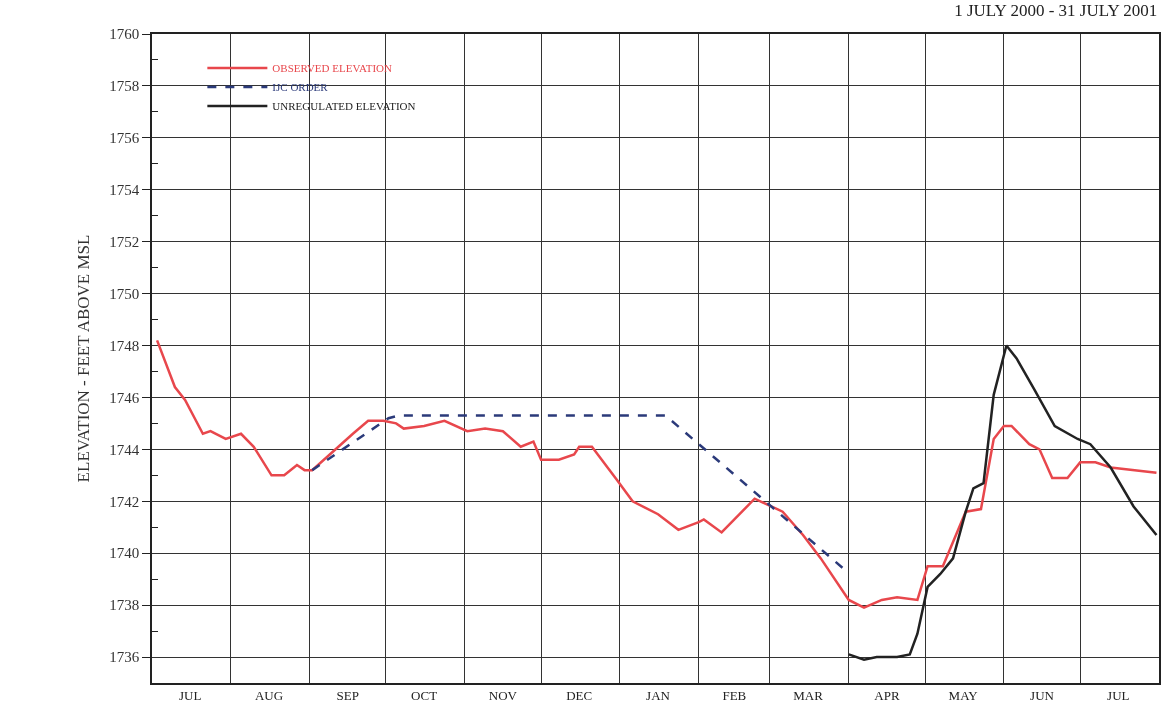 Image resolution: width=1169 pixels, height=727 pixels. I want to click on x-tick-label: NOV, so click(503, 696).